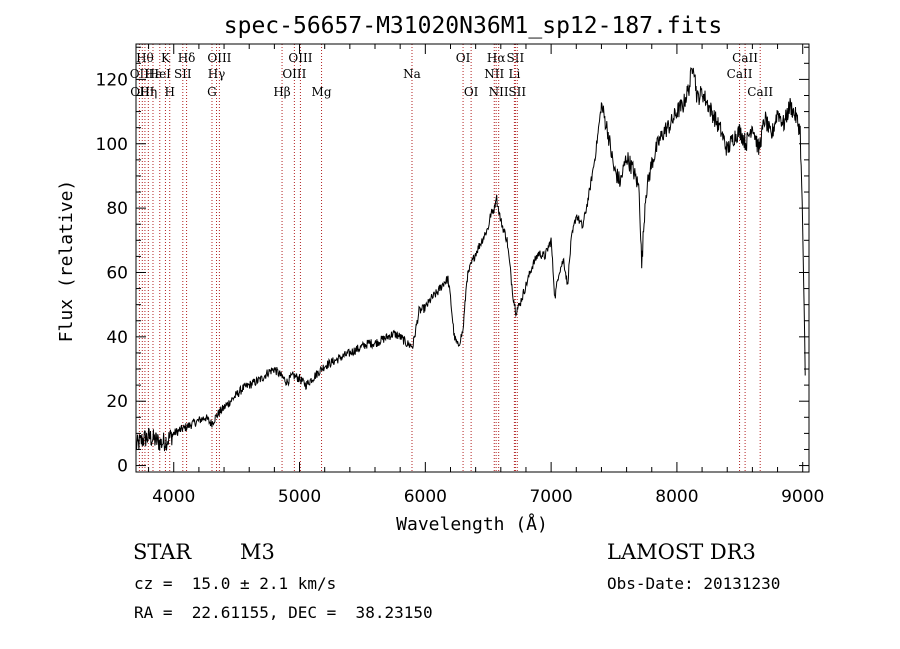  Describe the element at coordinates (676, 497) in the screenshot. I see `x-tick-label-4: 8000` at that location.